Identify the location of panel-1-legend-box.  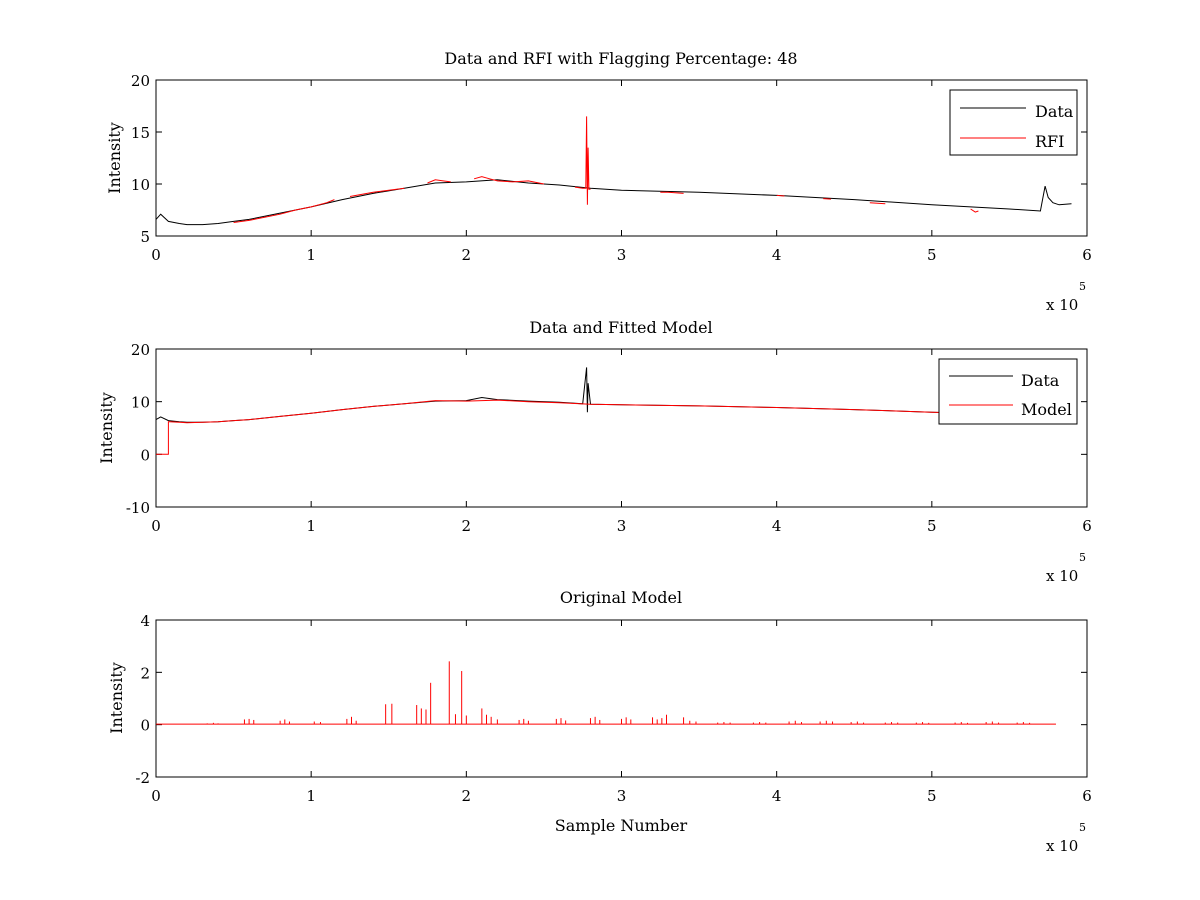
(1013, 122).